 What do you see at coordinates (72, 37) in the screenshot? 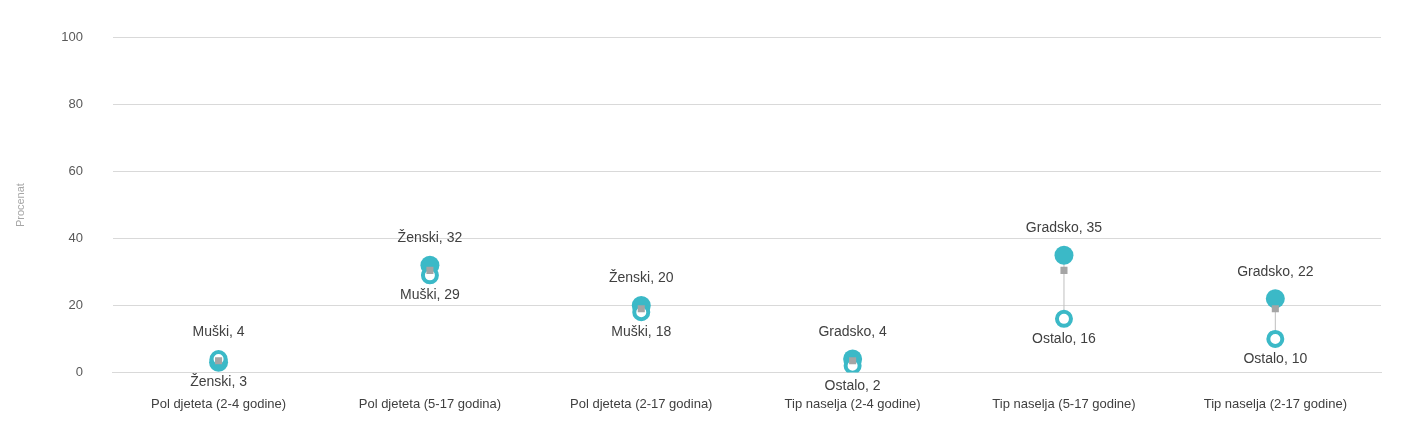
I see `y-tick-label: 100` at bounding box center [72, 37].